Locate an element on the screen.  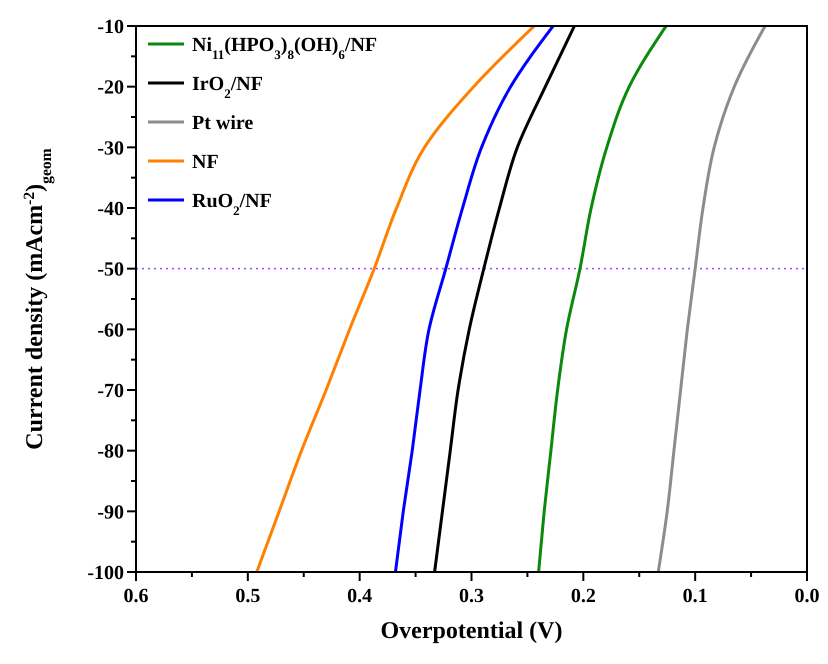
legend-label: NF is located at coordinates (205, 162).